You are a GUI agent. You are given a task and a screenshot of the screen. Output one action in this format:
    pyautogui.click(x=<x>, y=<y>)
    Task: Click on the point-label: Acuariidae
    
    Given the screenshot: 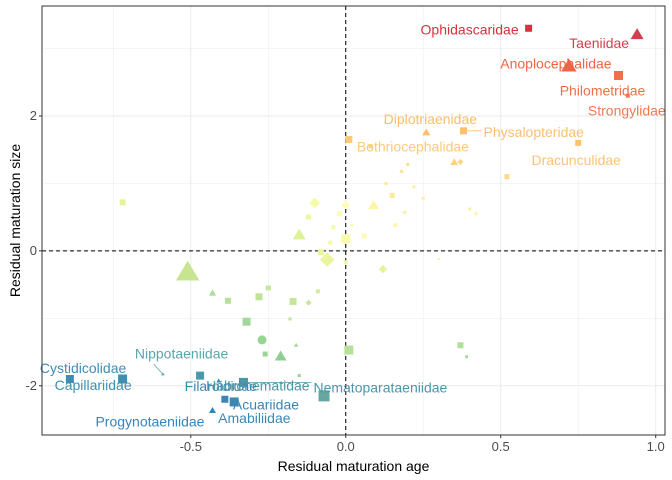 What is the action you would take?
    pyautogui.click(x=266, y=404)
    